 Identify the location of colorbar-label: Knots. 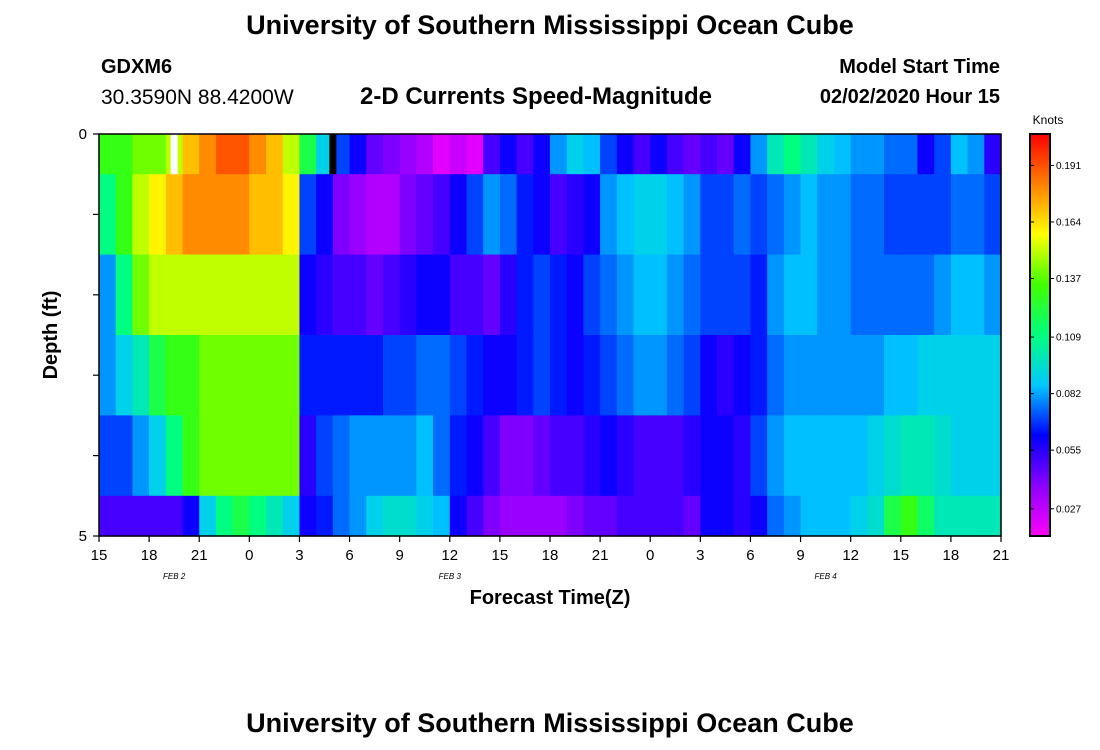
(1048, 120).